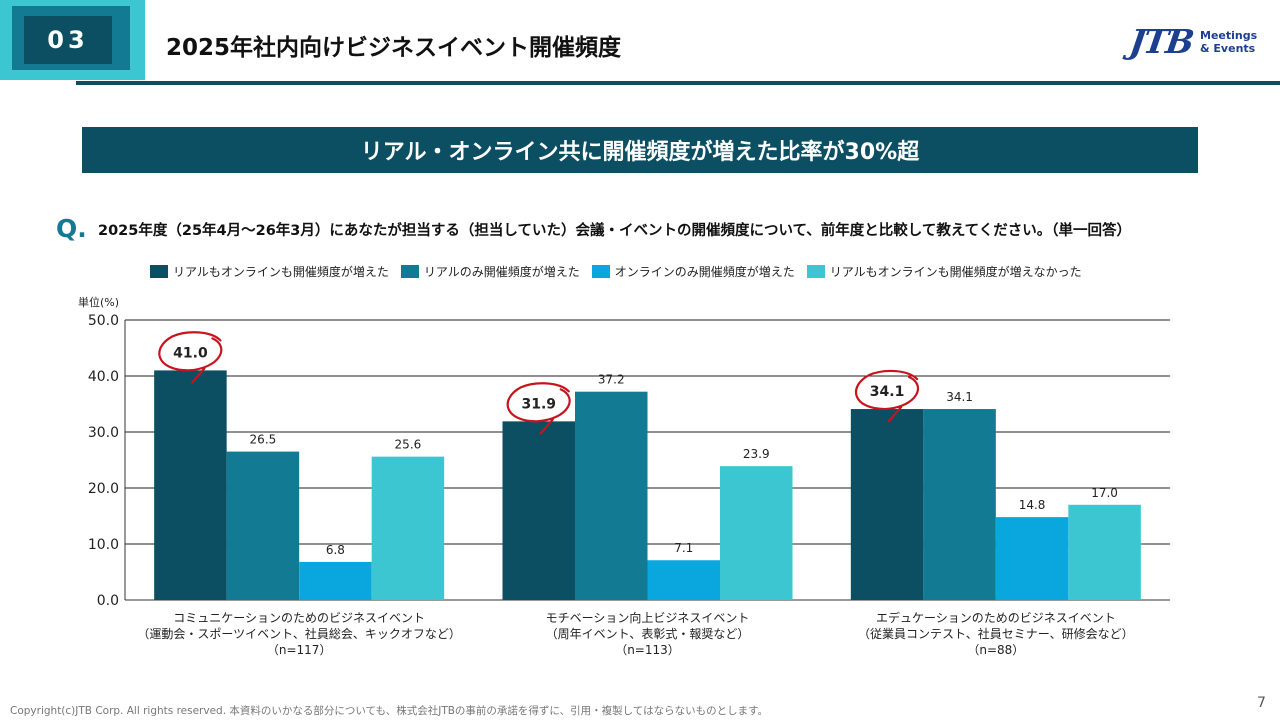 Image resolution: width=1280 pixels, height=720 pixels. What do you see at coordinates (996, 617) in the screenshot?
I see `category-label: エデュケーションのためのビジネスイベント` at bounding box center [996, 617].